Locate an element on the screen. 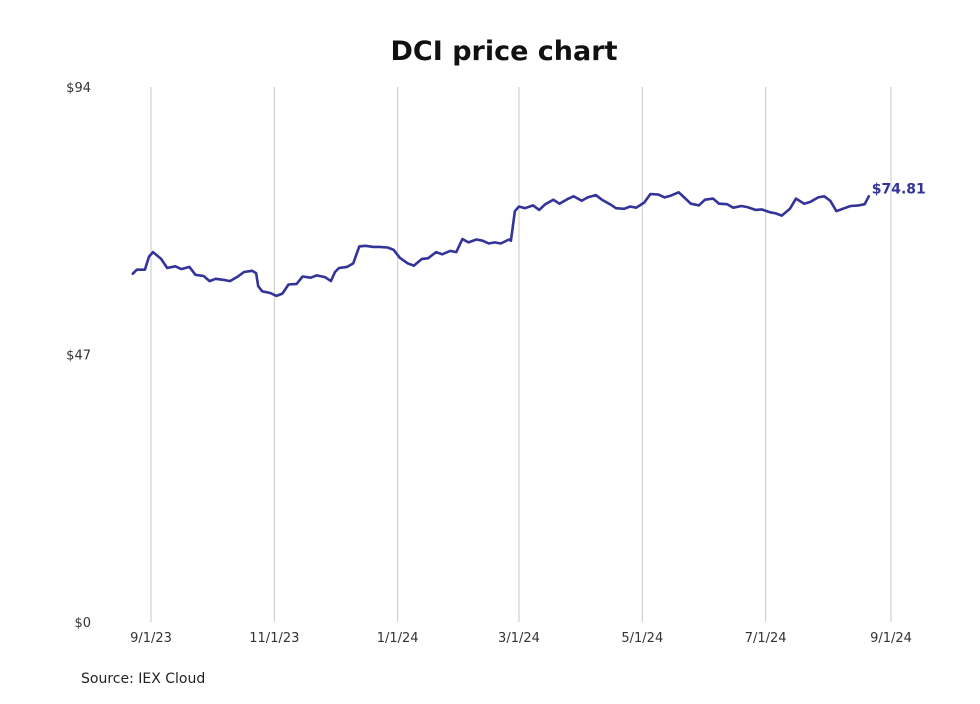 The image size is (980, 704). y-tick-label: $47 is located at coordinates (78, 356).